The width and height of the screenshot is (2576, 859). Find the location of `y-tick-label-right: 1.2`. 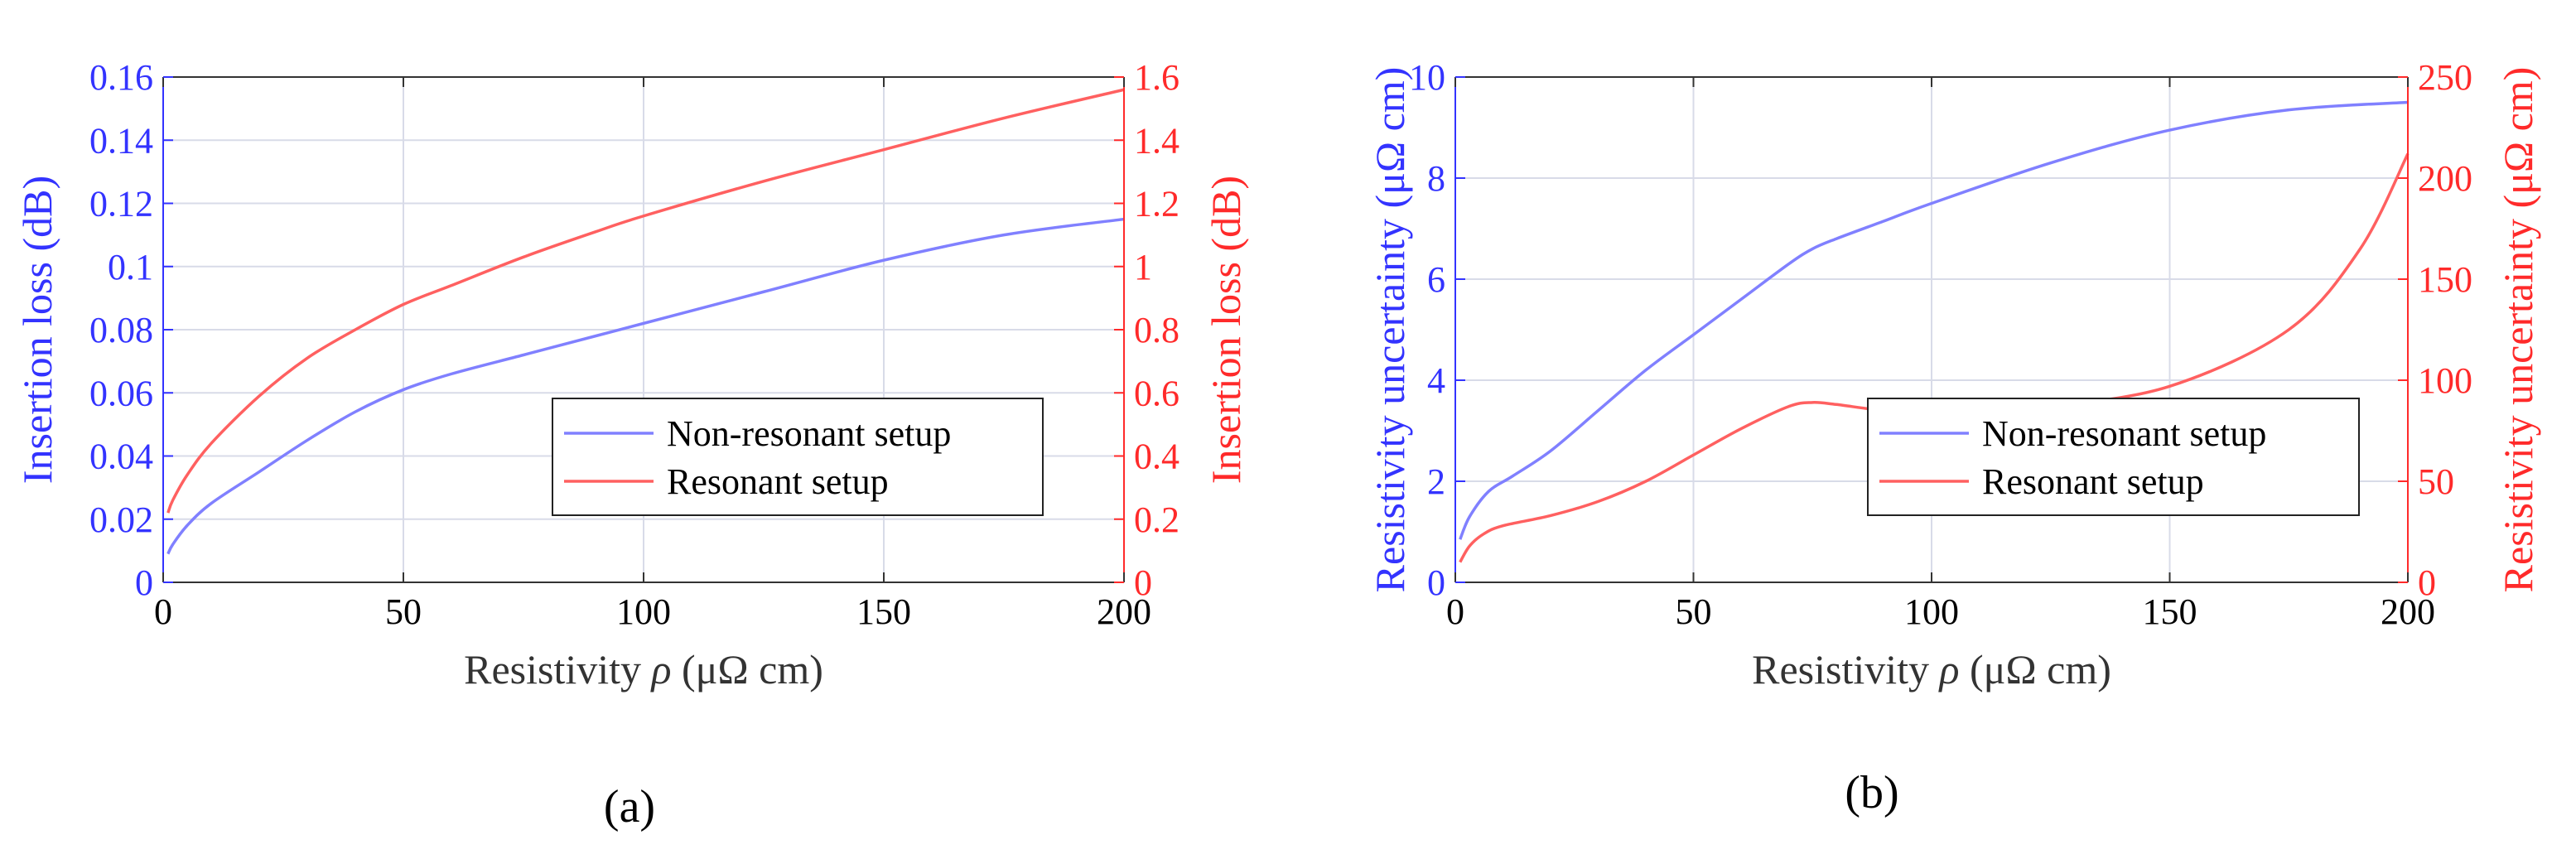

y-tick-label-right: 1.2 is located at coordinates (1156, 204).